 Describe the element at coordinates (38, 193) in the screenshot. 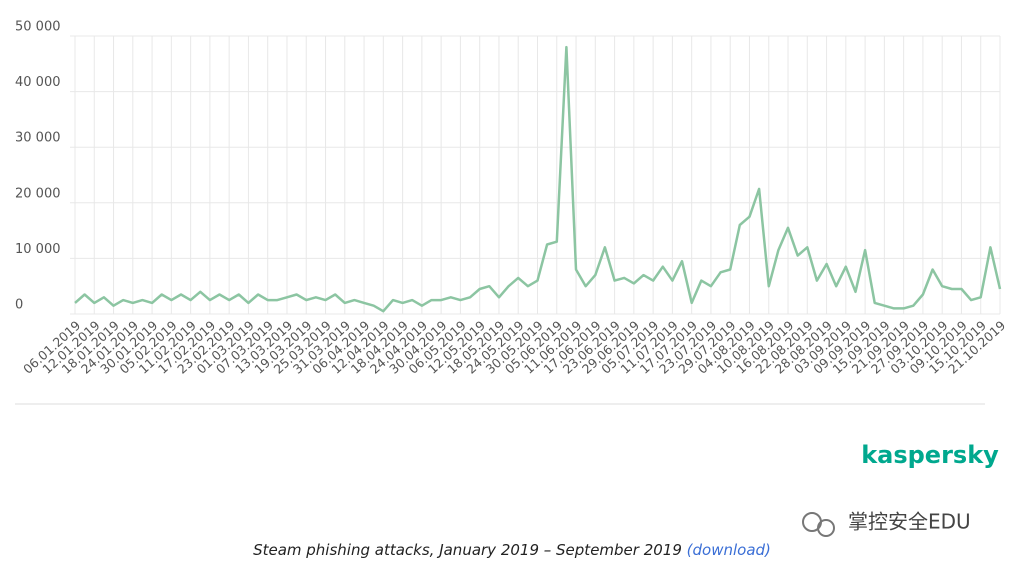

I see `y-tick-label: 20 000` at that location.